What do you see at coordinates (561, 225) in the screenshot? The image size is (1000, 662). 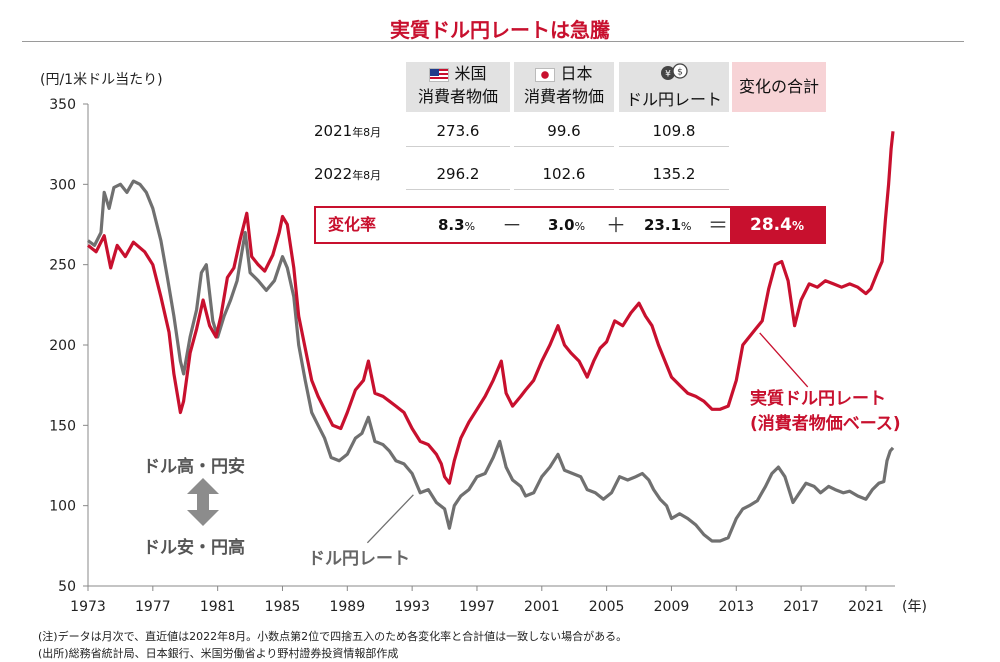 I see `change-value: 3.0` at bounding box center [561, 225].